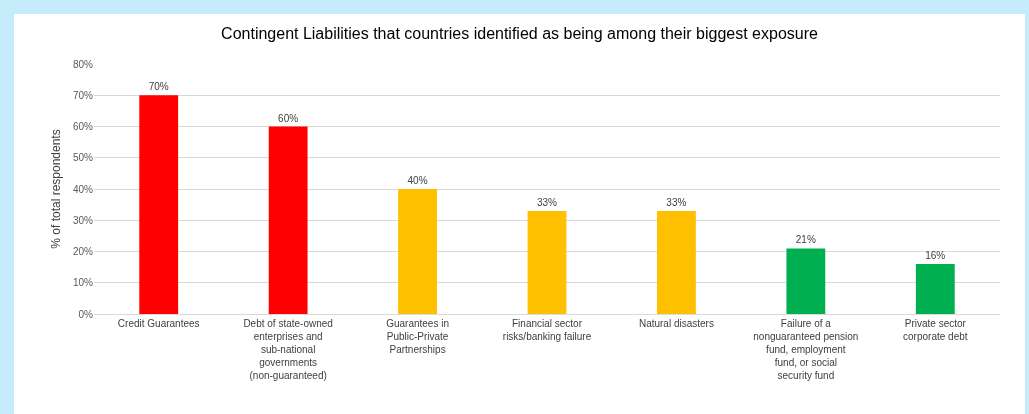  Describe the element at coordinates (83, 126) in the screenshot. I see `y-tick-label: 60%` at that location.